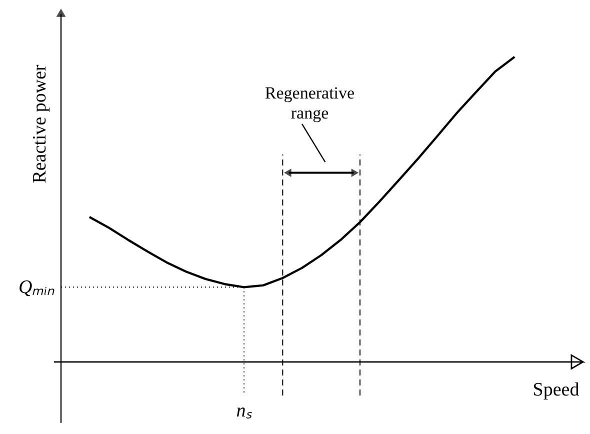 The height and width of the screenshot is (434, 590). Describe the element at coordinates (556, 389) in the screenshot. I see `x-axis-title: Speed` at that location.